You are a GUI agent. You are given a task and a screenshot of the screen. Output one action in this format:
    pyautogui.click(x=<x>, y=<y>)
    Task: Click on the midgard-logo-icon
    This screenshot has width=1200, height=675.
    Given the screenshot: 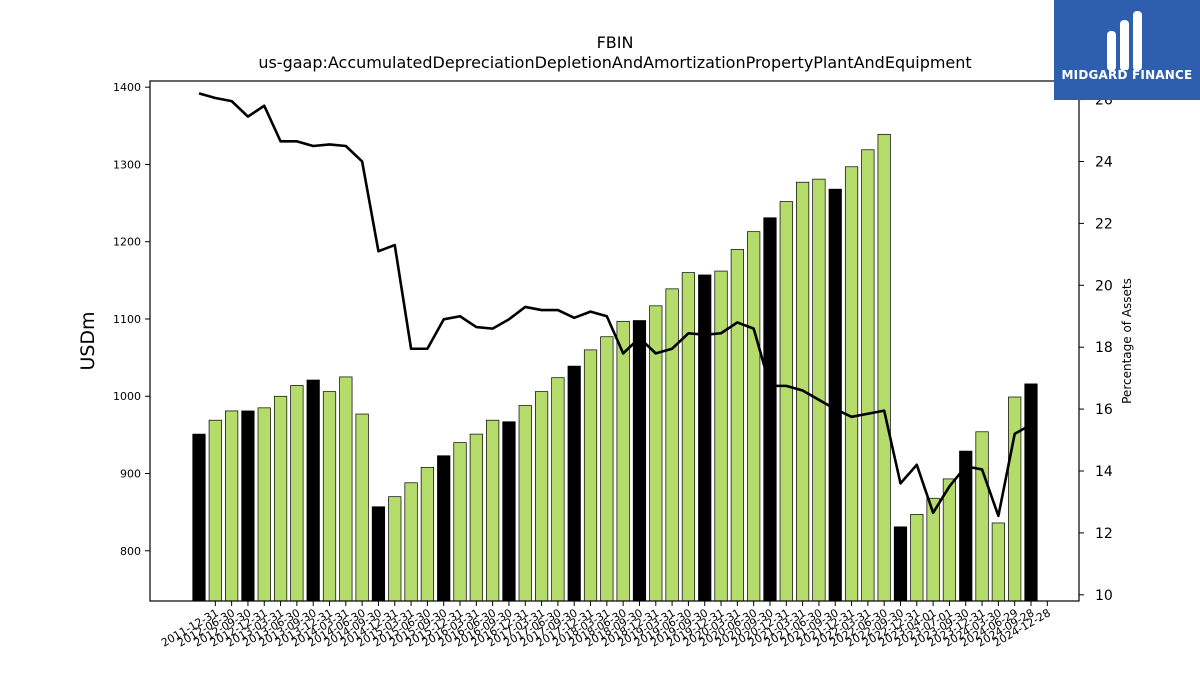 What is the action you would take?
    pyautogui.click(x=1124, y=40)
    